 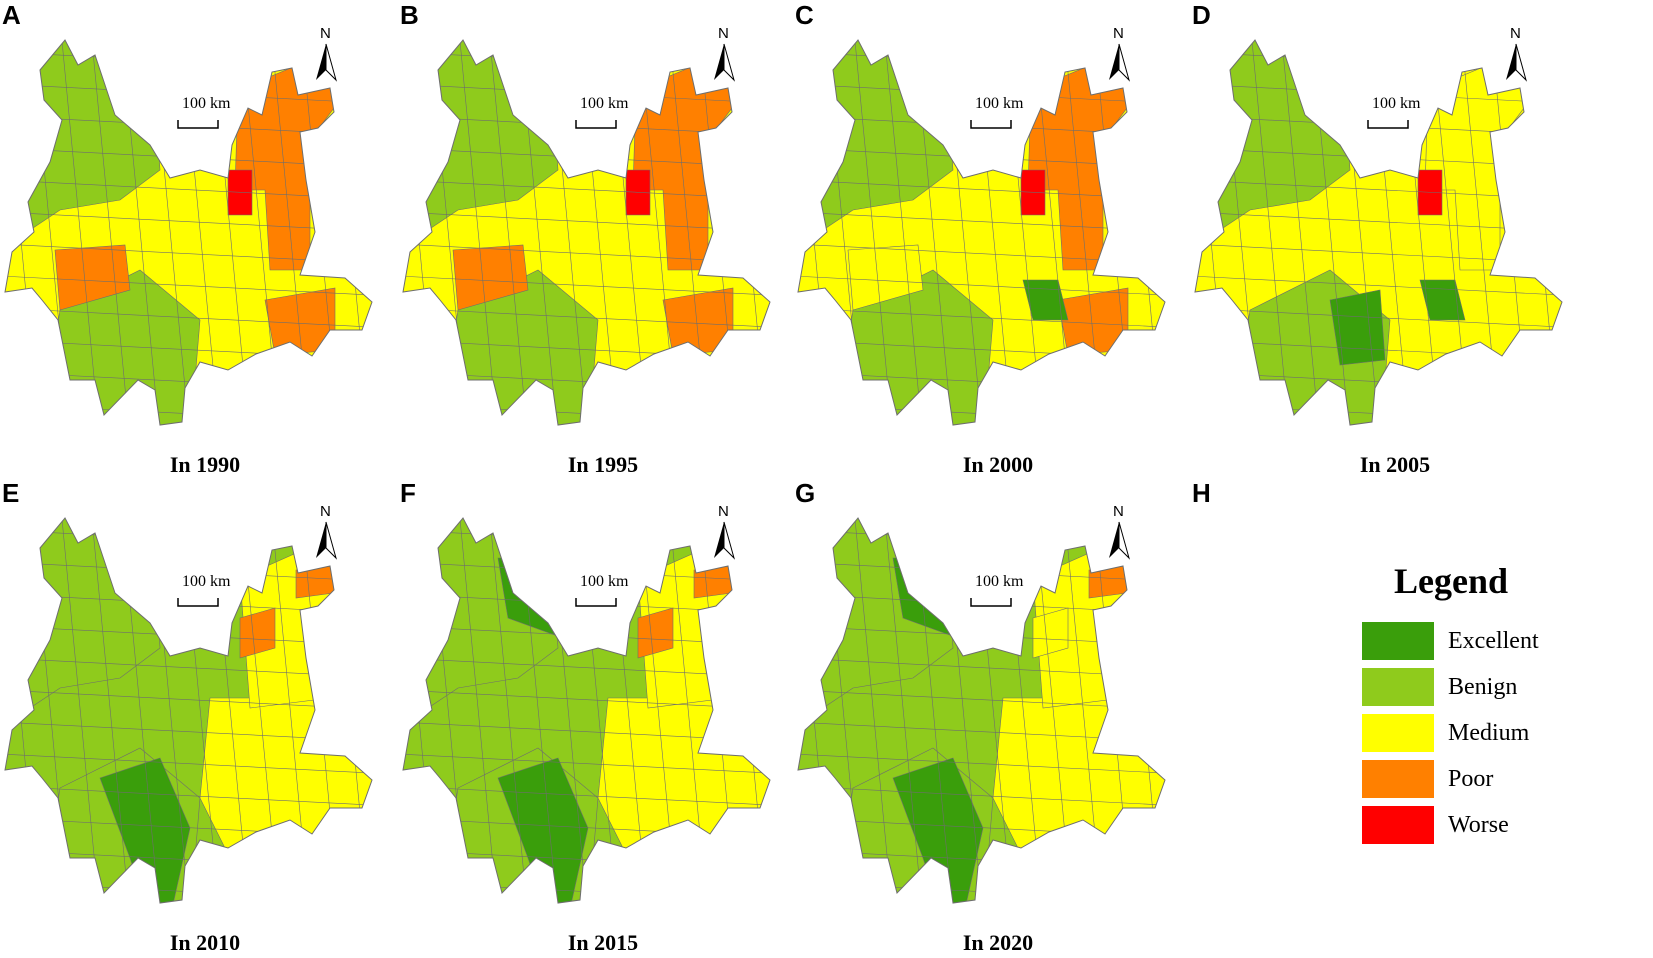 What do you see at coordinates (1493, 641) in the screenshot?
I see `legend-label-excellent: Excellent` at bounding box center [1493, 641].